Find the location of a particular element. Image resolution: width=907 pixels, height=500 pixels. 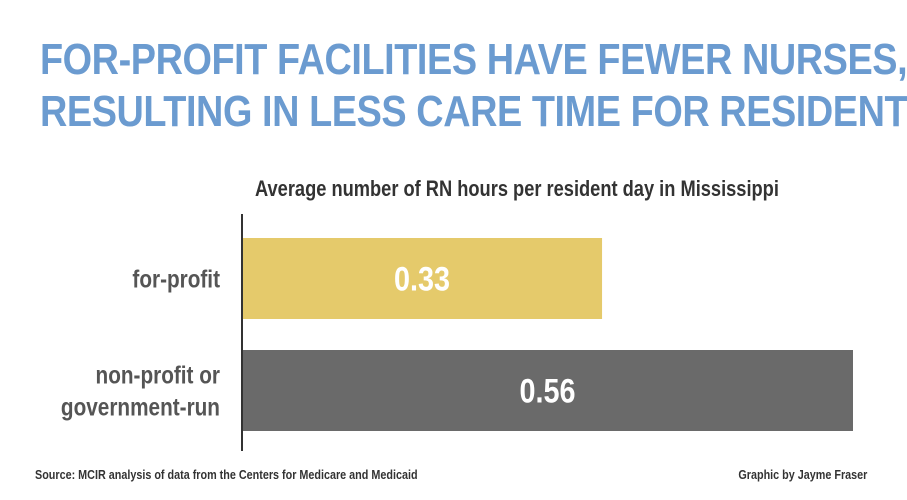

graphic-credit: Graphic by Jayme Fraser is located at coordinates (802, 474).